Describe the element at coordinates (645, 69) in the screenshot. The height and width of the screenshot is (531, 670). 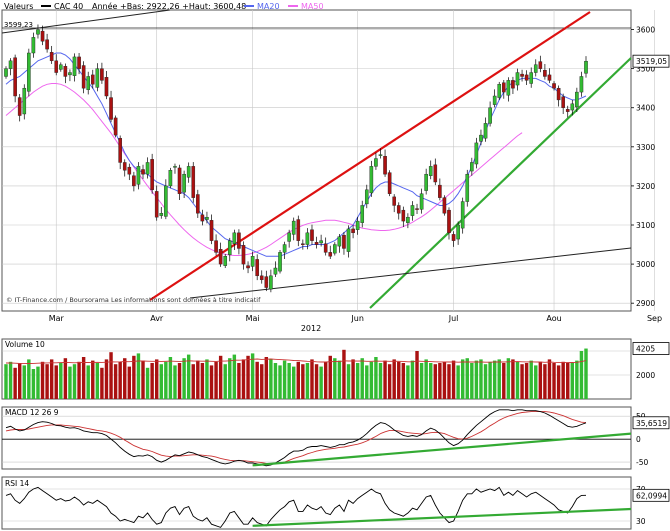
I see `price-y-tick-label: 3500` at that location.